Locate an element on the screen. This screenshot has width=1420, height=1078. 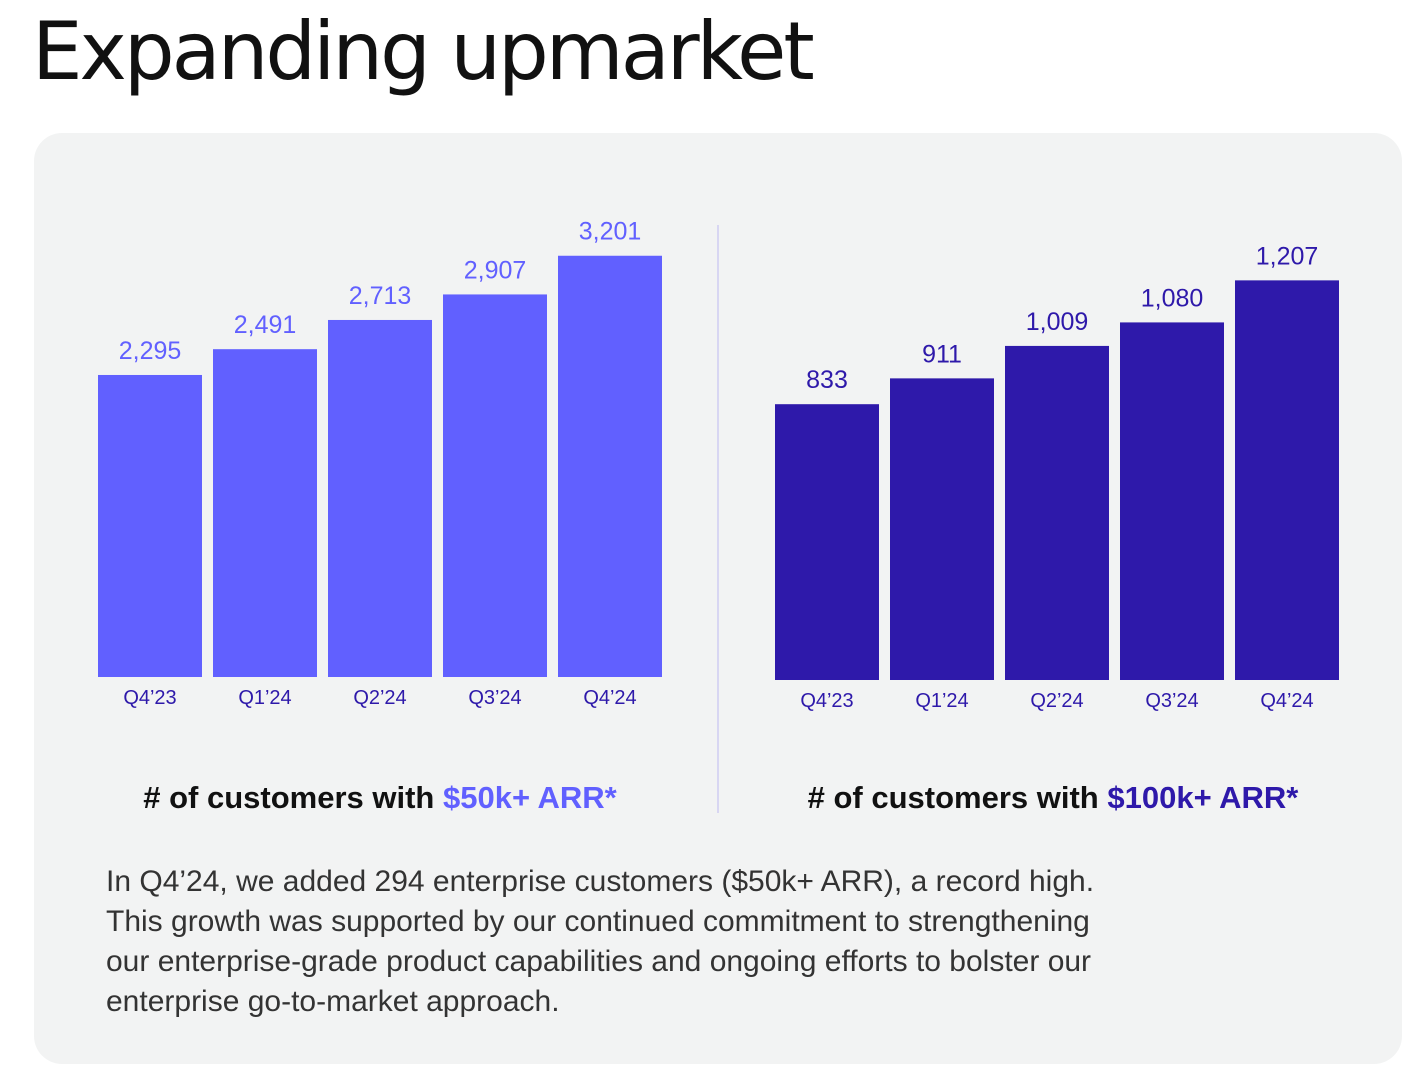
chart-title-highlight: $100k+ ARR* is located at coordinates (1203, 797).